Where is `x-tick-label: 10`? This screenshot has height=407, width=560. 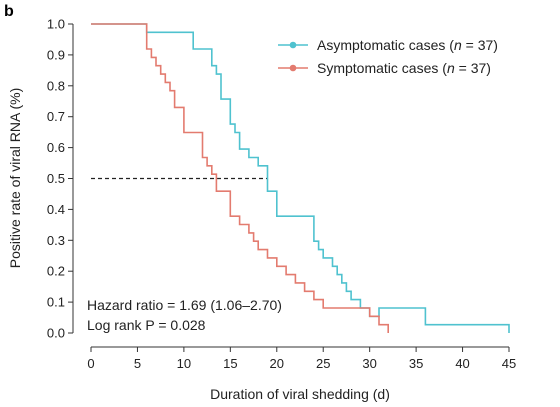
x-tick-label: 10 is located at coordinates (184, 363).